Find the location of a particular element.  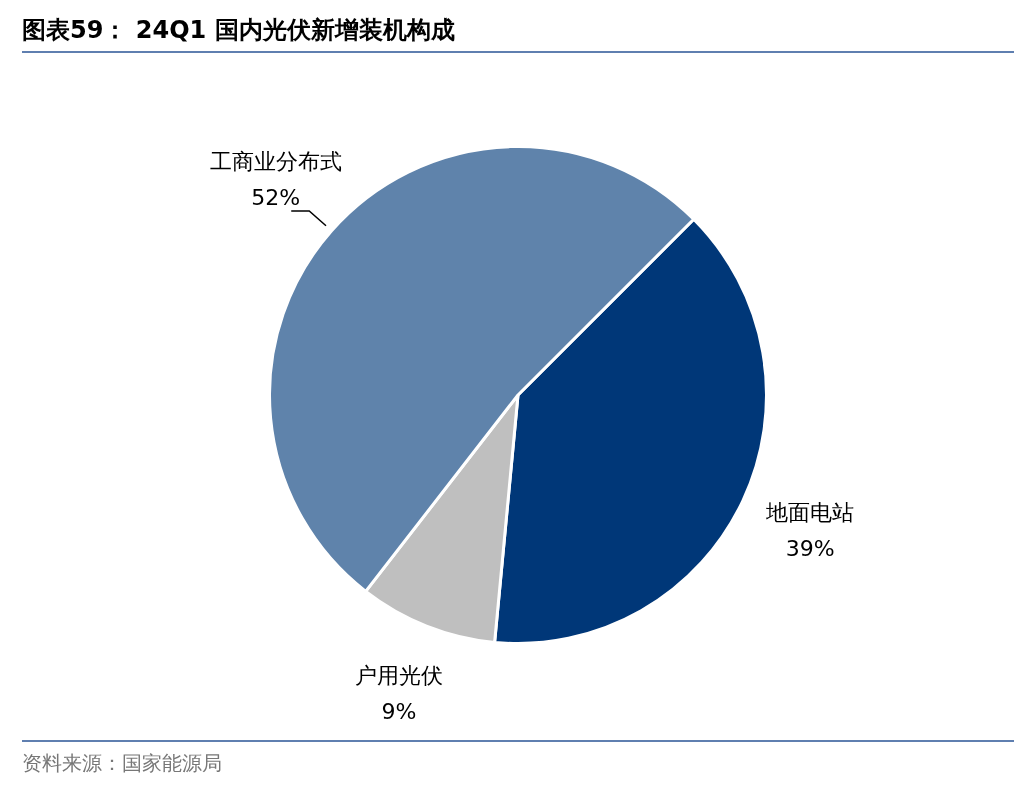

text: 资料来源：国家能源局 is located at coordinates (122, 763).